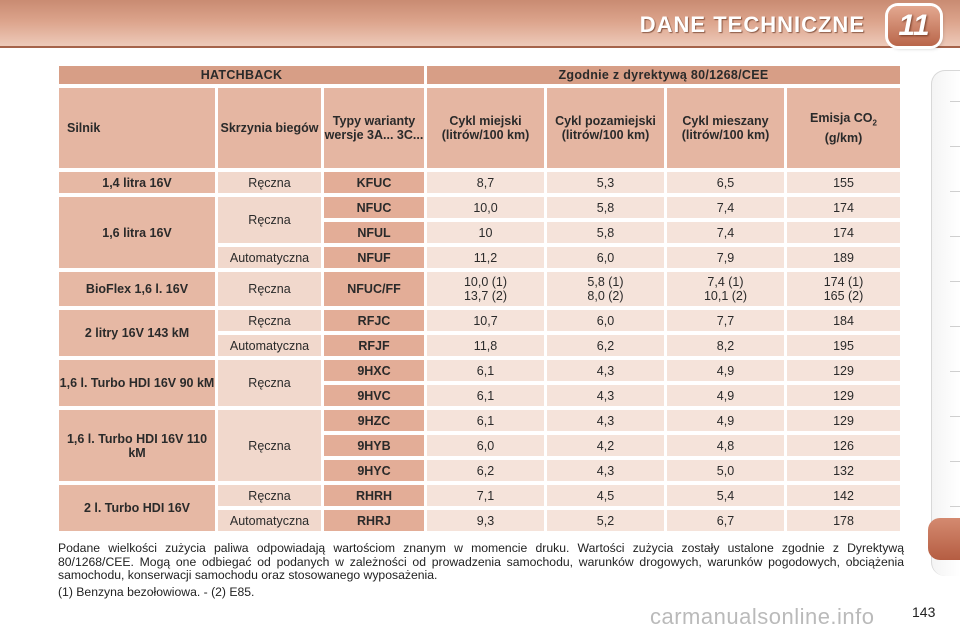 The height and width of the screenshot is (640, 960). I want to click on column-header-emission: Emisja CO2 (g/km), so click(843, 128).